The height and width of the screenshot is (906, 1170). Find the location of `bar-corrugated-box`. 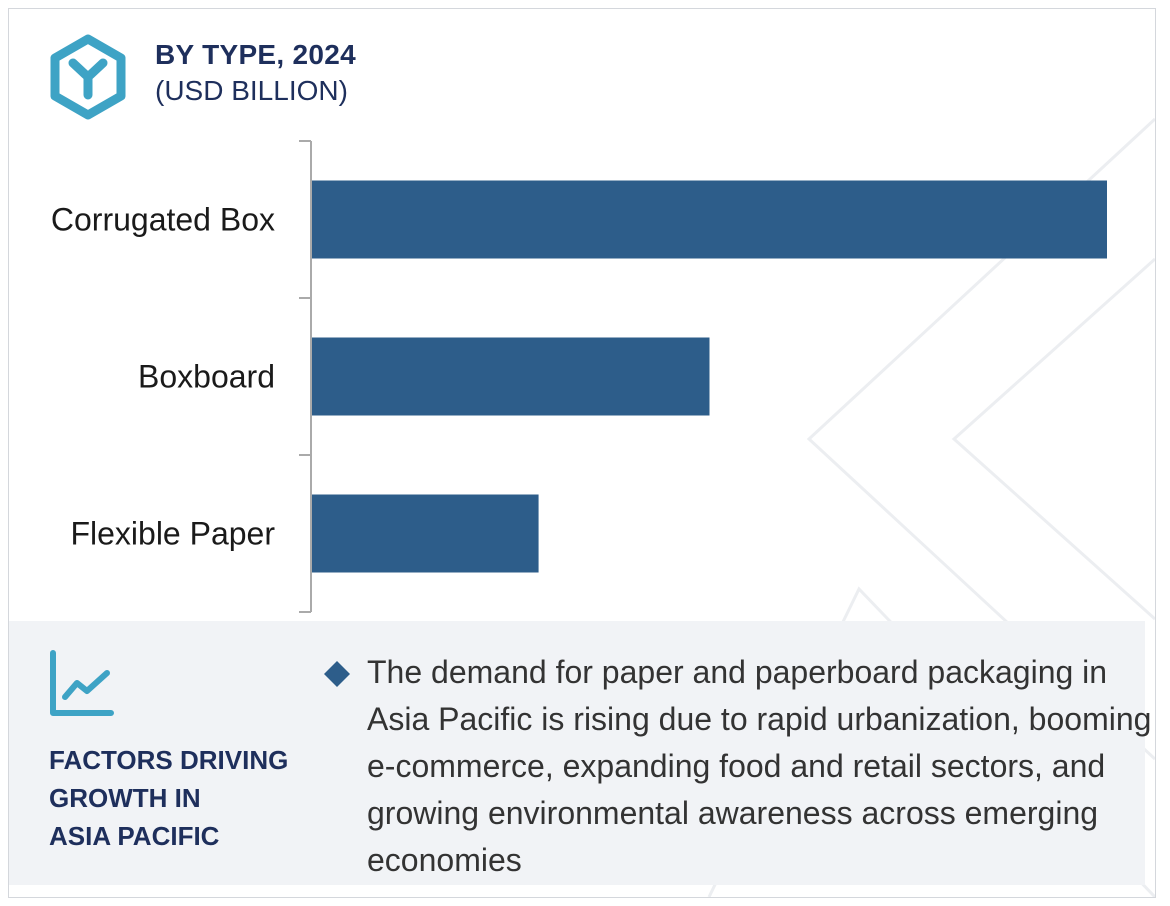

bar-corrugated-box is located at coordinates (709, 219).